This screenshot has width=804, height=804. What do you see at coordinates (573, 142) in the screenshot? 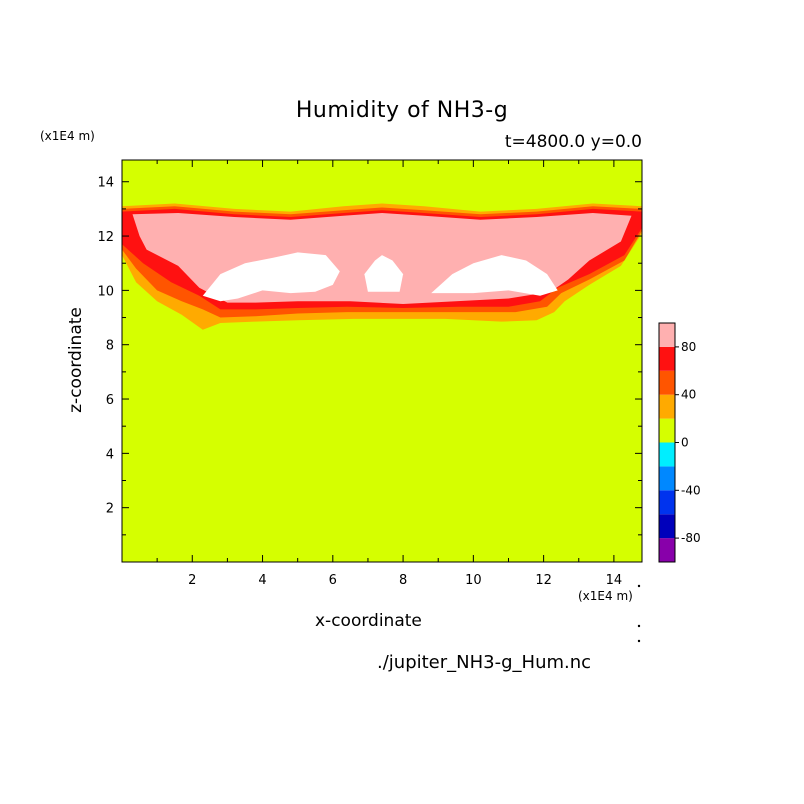
I see `chart-subtitle: t=4800.0 y=0.0` at bounding box center [573, 142].